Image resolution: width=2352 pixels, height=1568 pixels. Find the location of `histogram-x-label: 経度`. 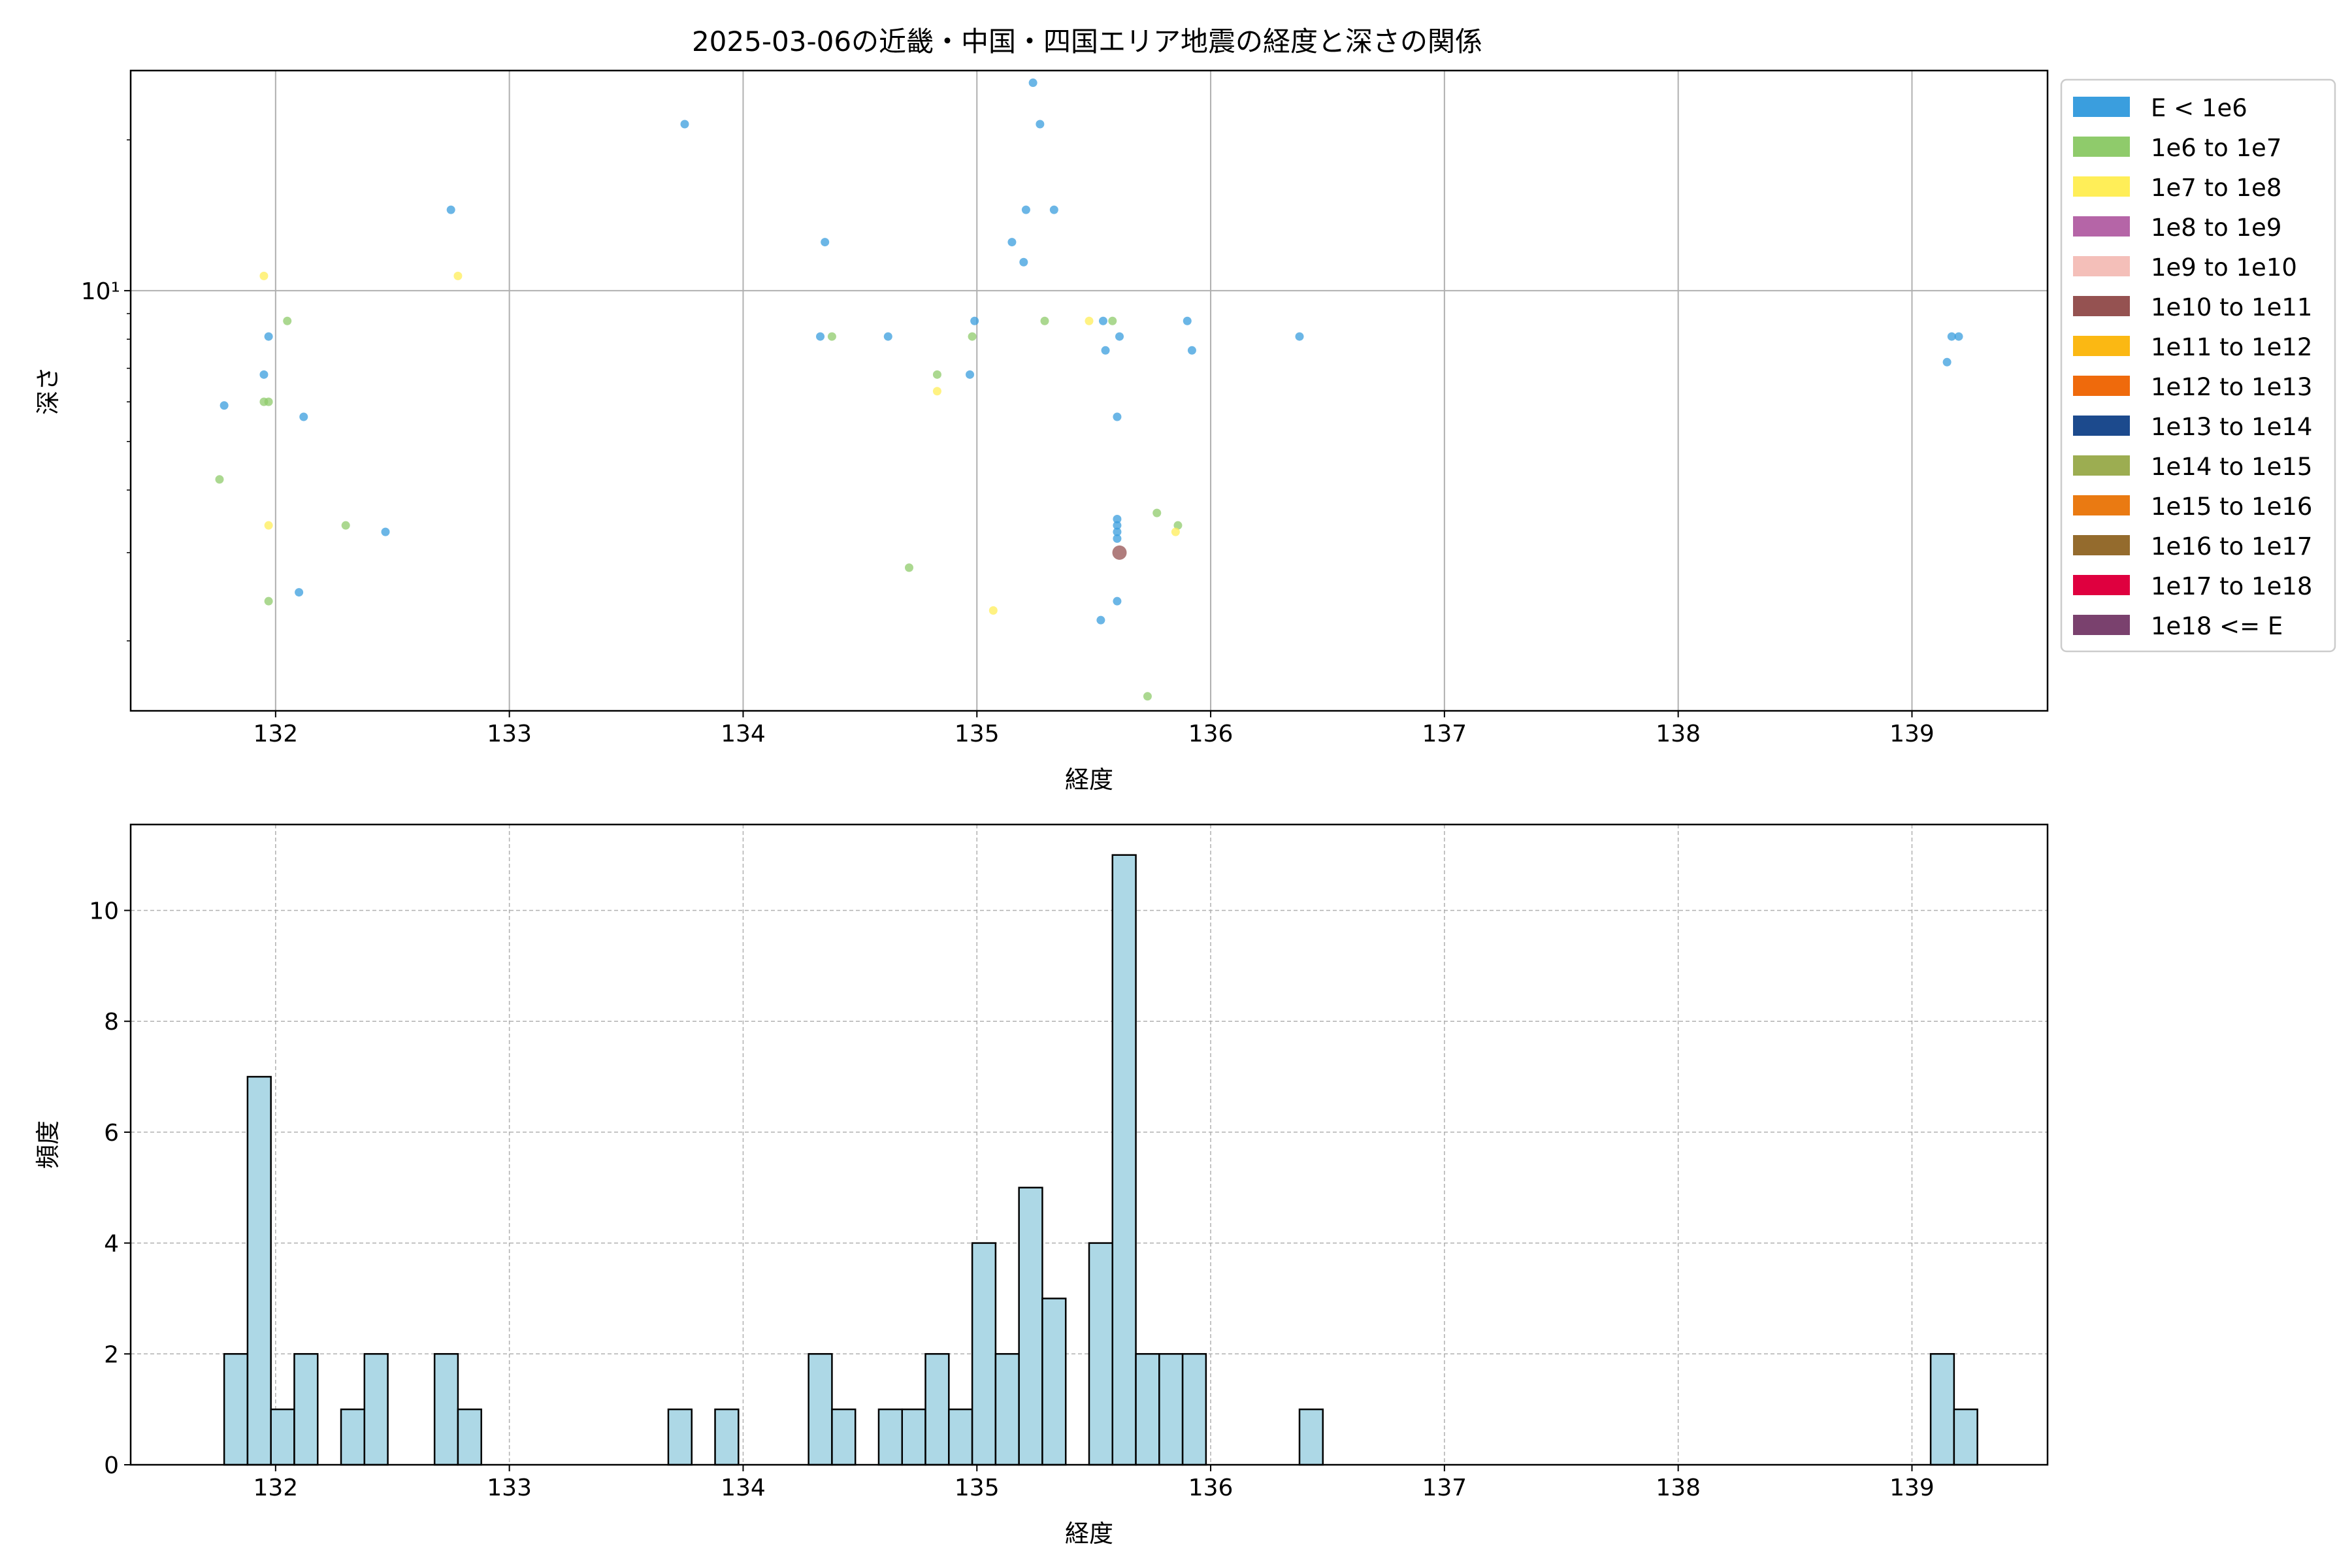

histogram-x-label: 経度 is located at coordinates (1089, 1534).